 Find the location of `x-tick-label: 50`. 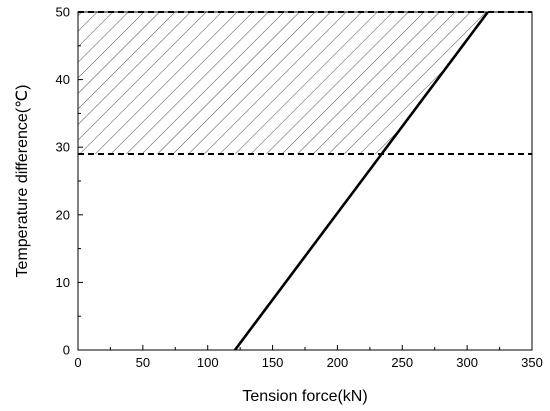

x-tick-label: 50 is located at coordinates (143, 362).